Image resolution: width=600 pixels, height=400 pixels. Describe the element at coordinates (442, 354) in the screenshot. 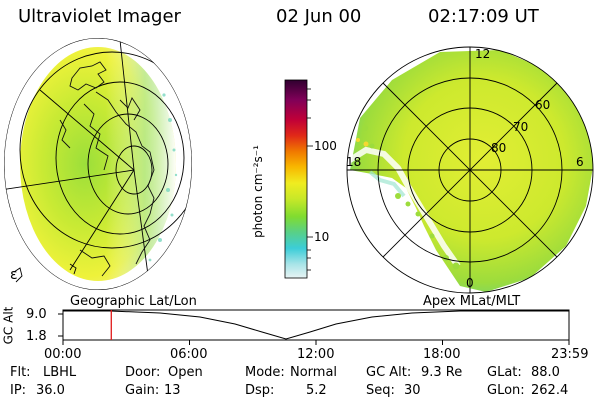

I see `x-tick-1800: 18:00` at that location.